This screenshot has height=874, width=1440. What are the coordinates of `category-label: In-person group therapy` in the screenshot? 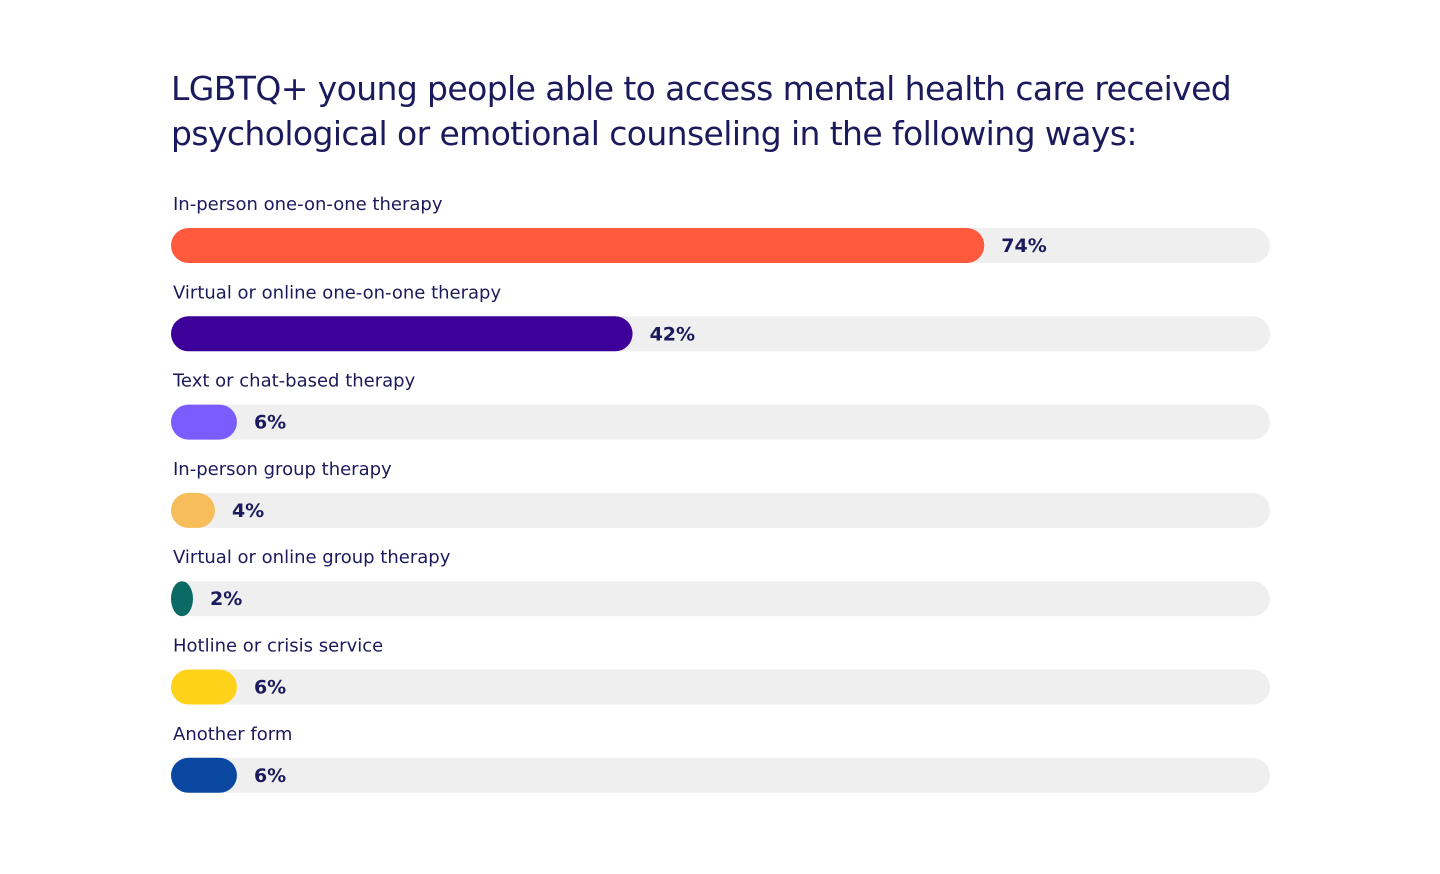 It's located at (282, 469).